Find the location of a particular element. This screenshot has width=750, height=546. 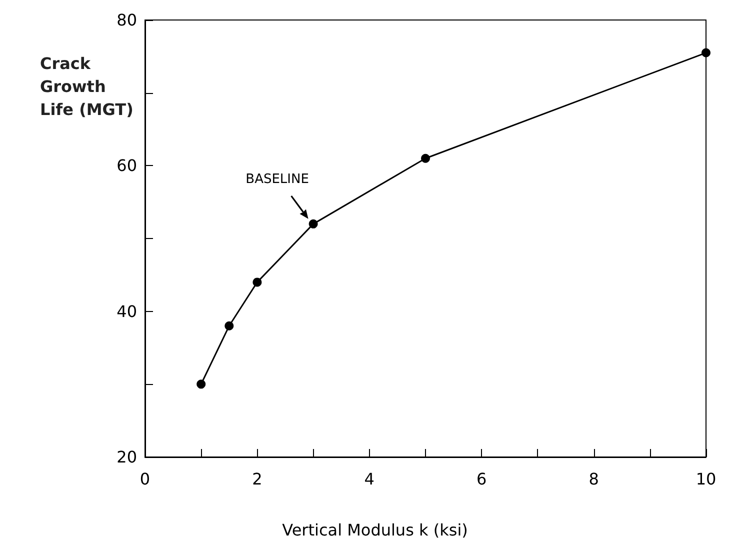

y-tick-label: 60 is located at coordinates (126, 166).